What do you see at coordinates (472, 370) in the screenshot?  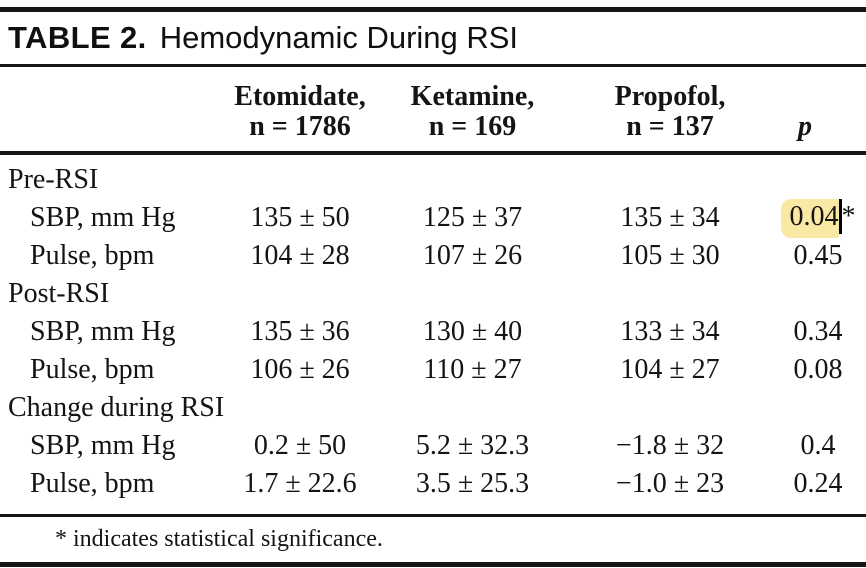 I see `cell-ketamine: 110 ± 27` at bounding box center [472, 370].